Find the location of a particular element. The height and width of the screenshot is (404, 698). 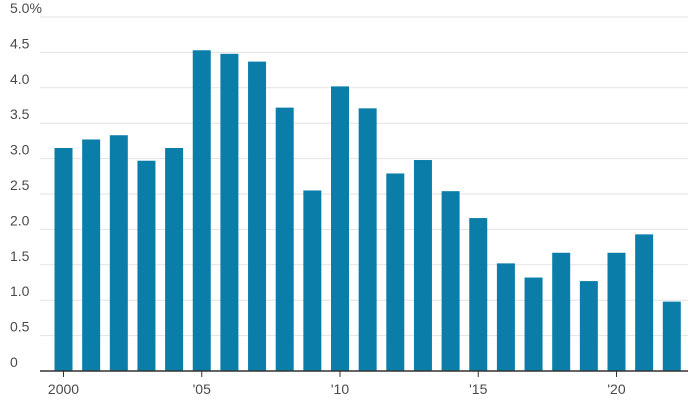

bar-2022 is located at coordinates (671, 336).